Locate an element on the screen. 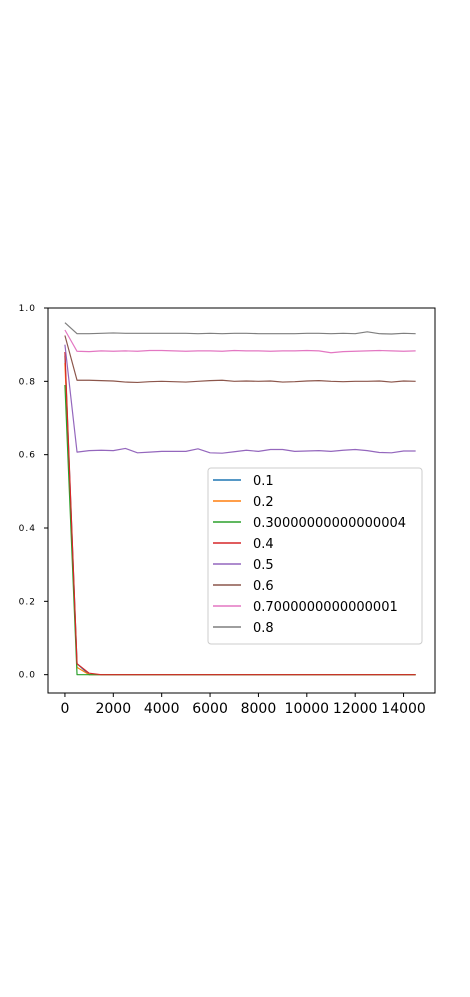  x-axis: 0 2000 4000 6000 8000 10000 12000 14000 is located at coordinates (243, 705).